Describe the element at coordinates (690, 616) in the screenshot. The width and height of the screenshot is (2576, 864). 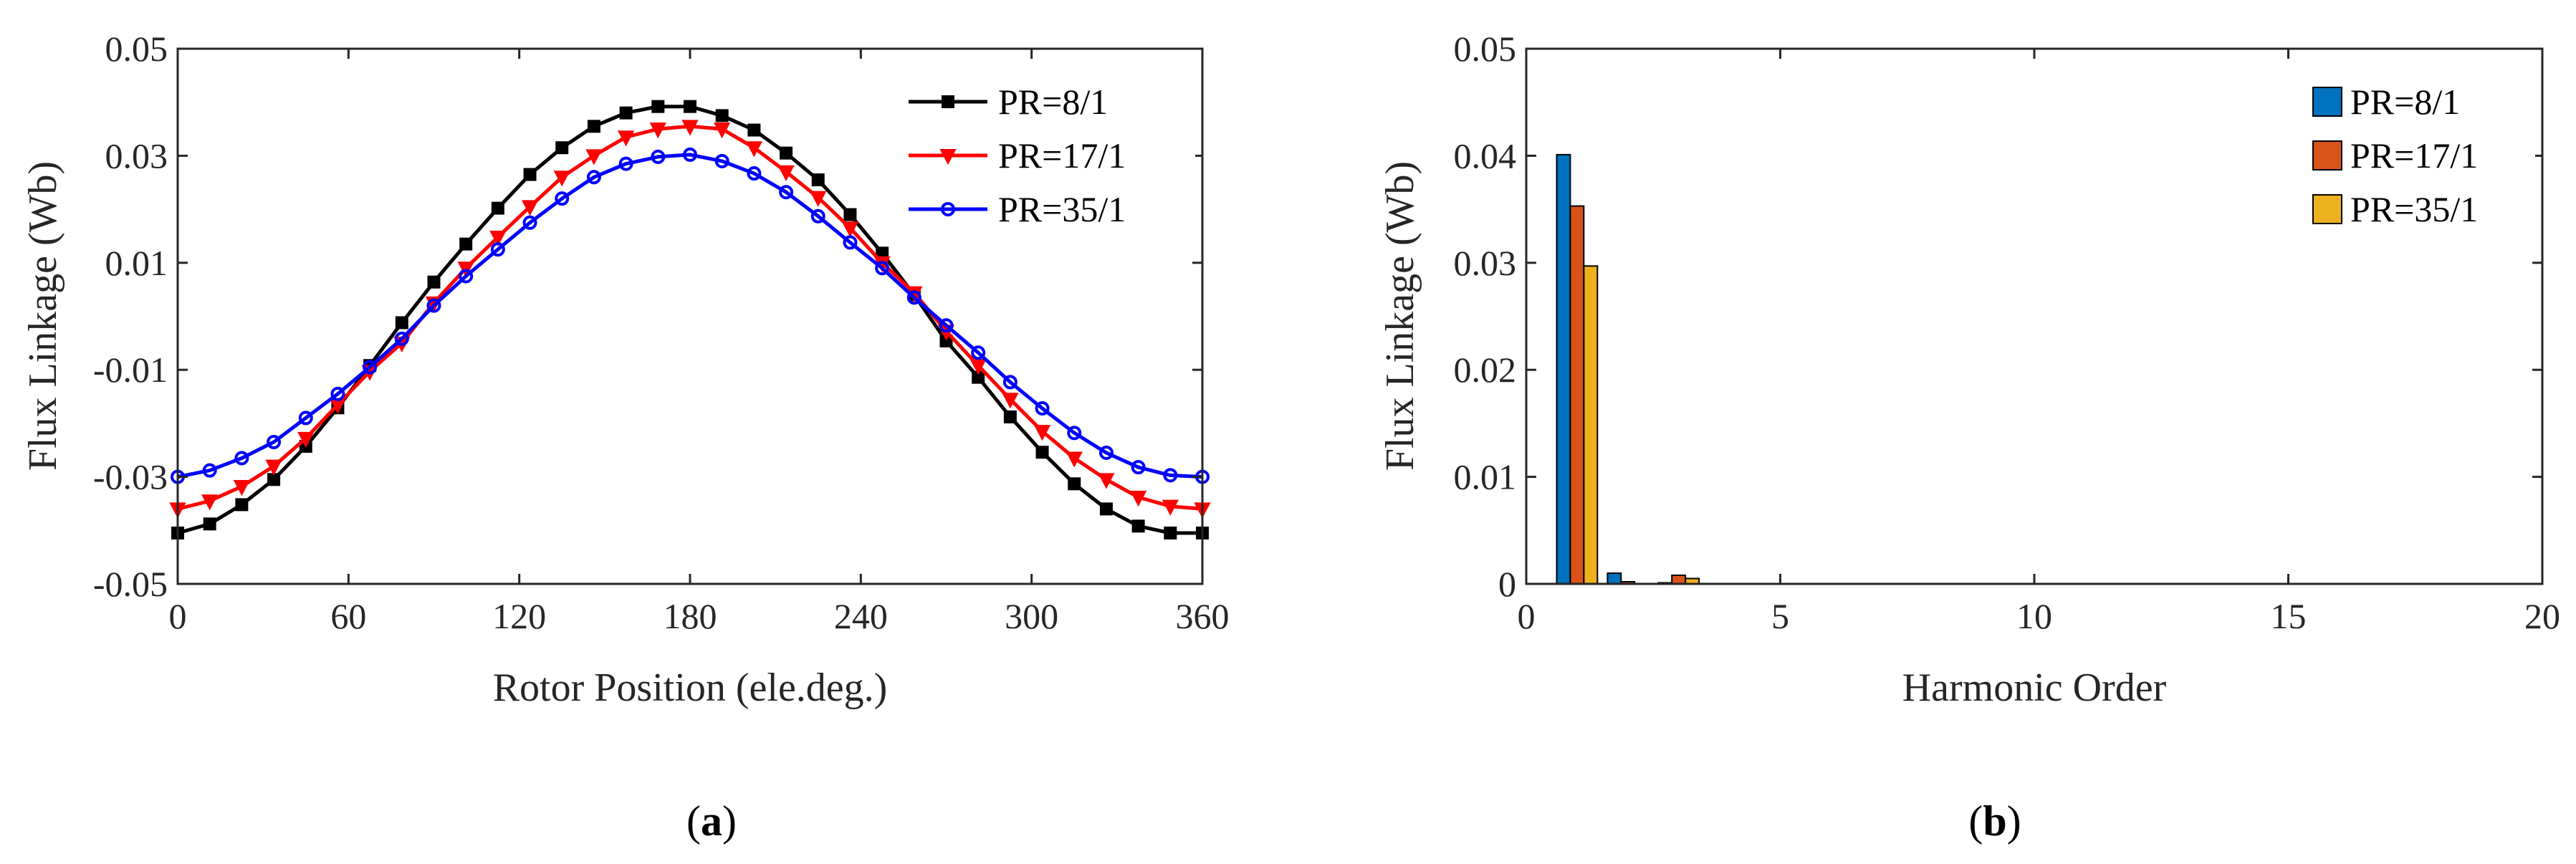
I see `a-xtick-label: 180` at that location.